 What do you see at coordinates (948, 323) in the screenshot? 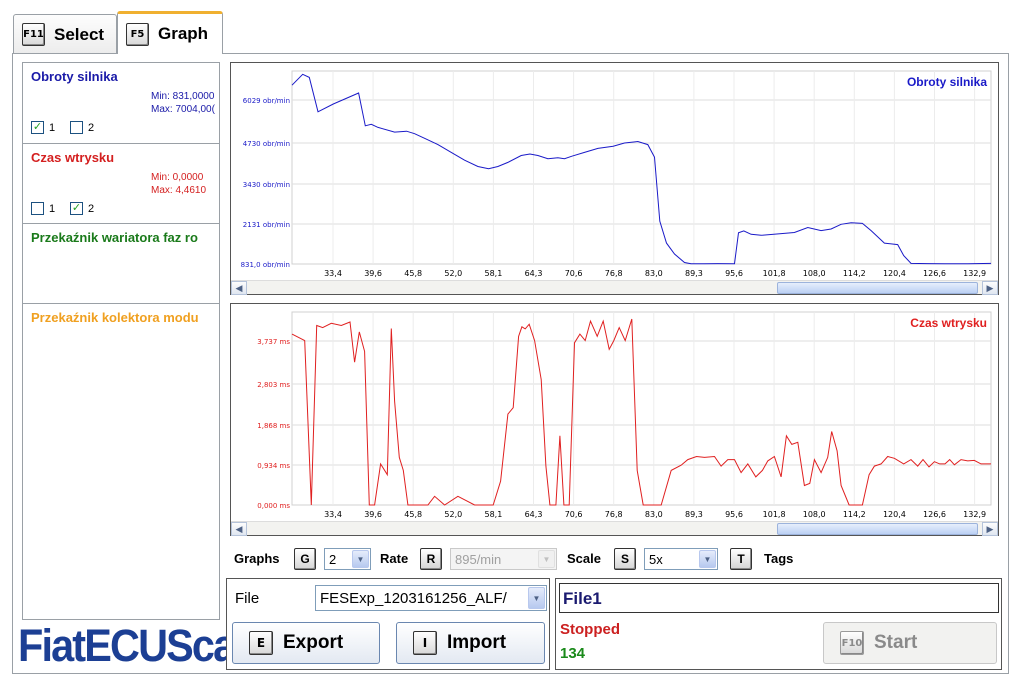
I see `chart-title: Czas wtrysku` at bounding box center [948, 323].